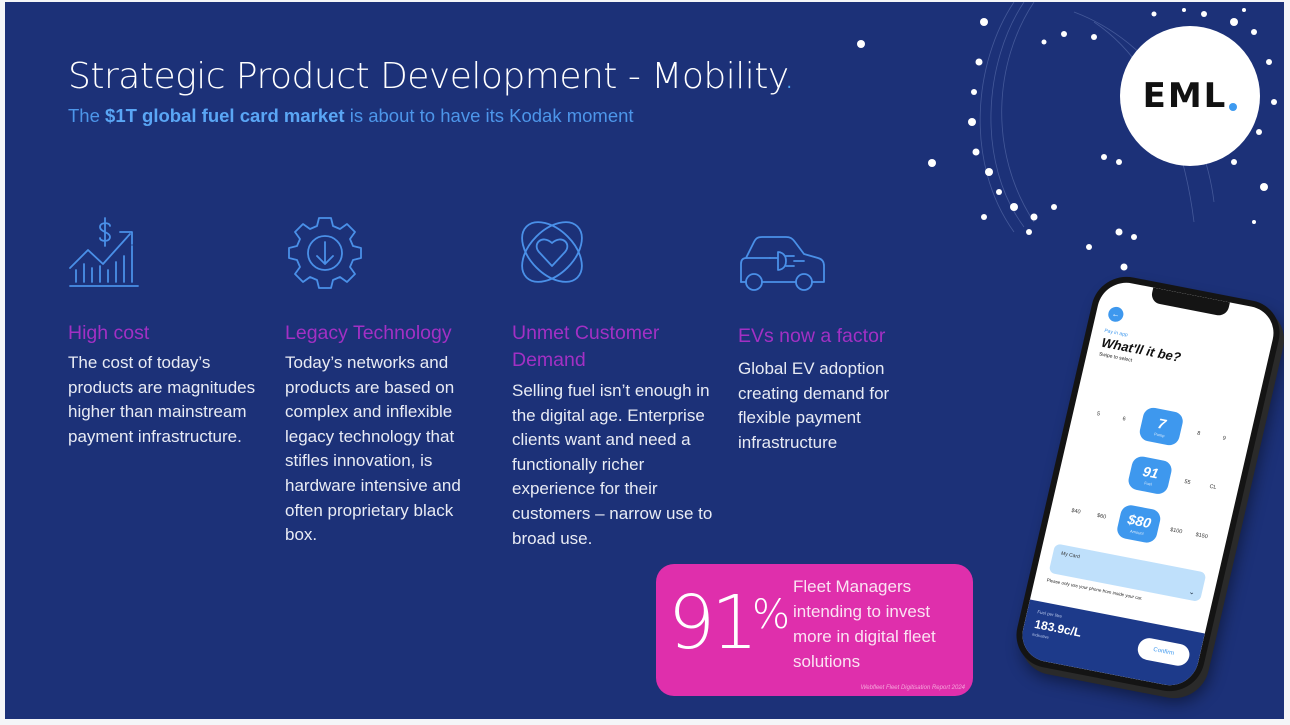 This screenshot has height=725, width=1290. I want to click on amount-option: $40, so click(1076, 511).